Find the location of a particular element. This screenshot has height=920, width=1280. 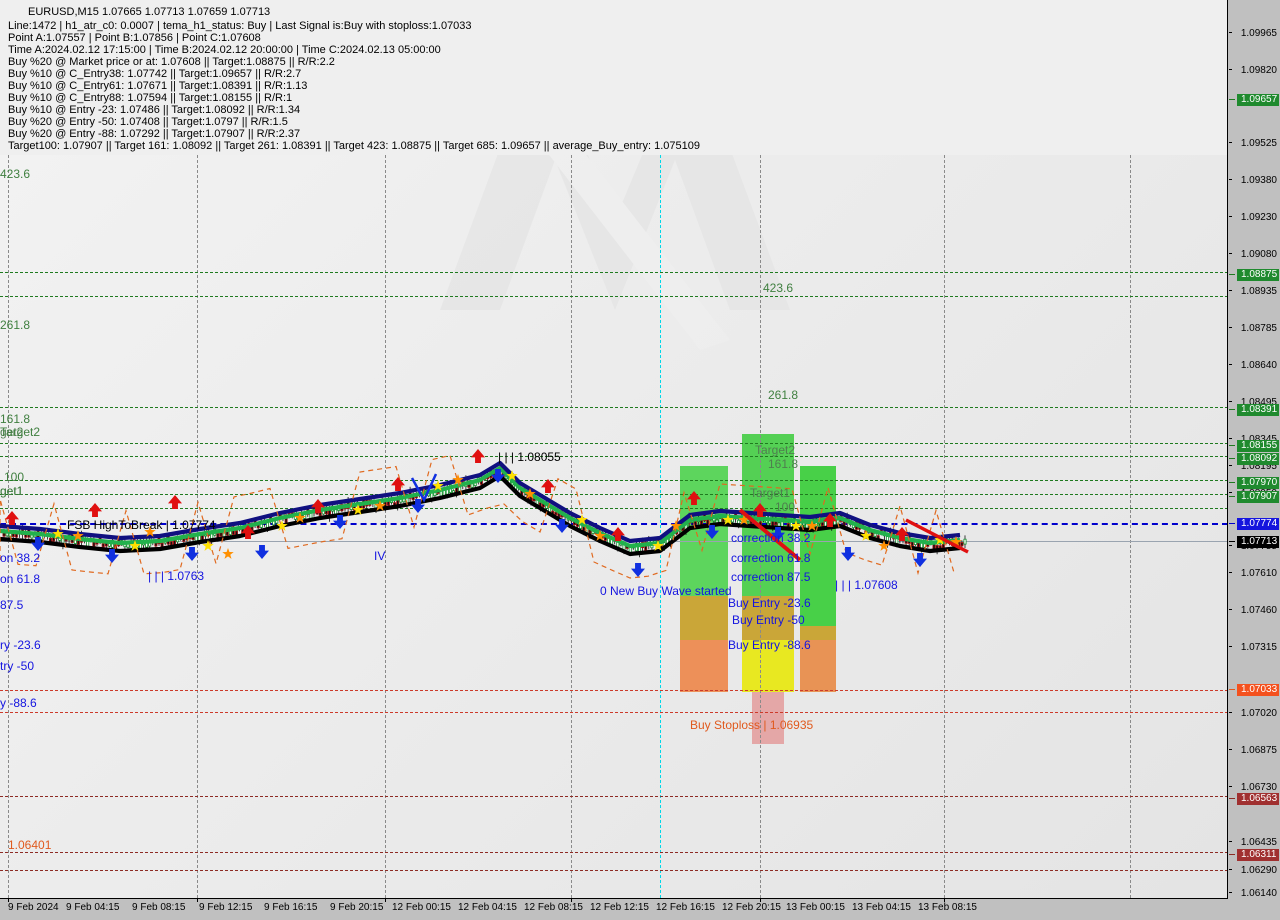

time-tick-label: 9 Feb 08:15 is located at coordinates (159, 907).